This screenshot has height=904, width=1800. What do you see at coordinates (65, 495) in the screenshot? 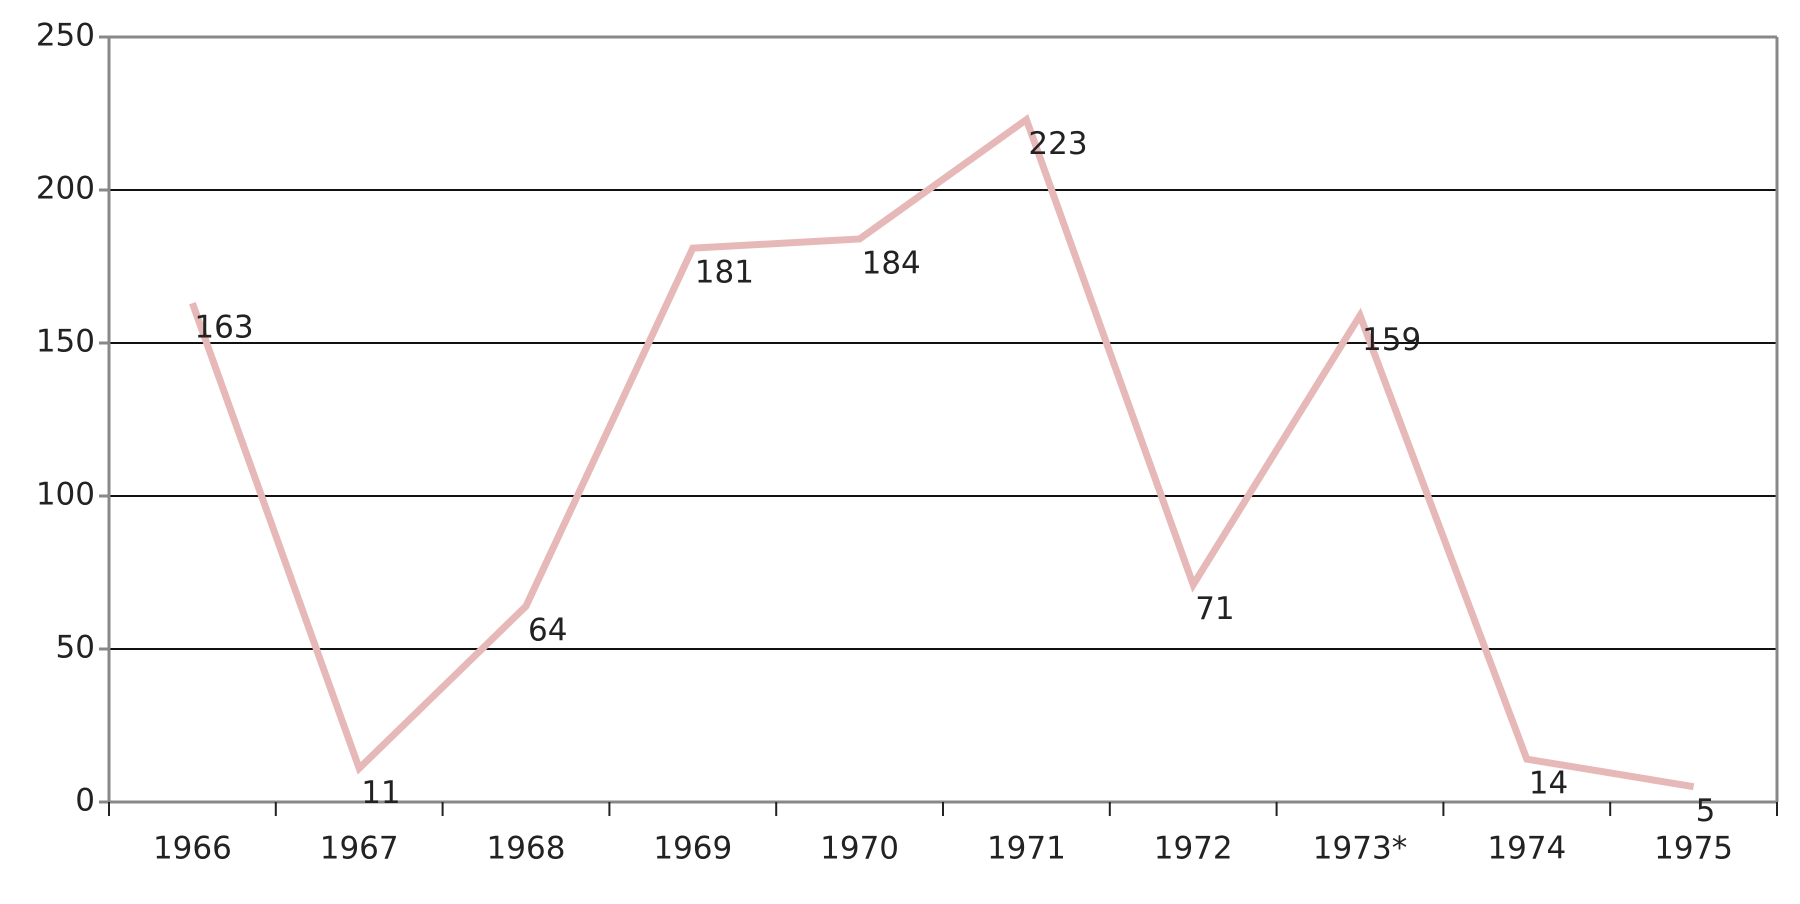
I see `y-tick-label: 100` at bounding box center [65, 495].